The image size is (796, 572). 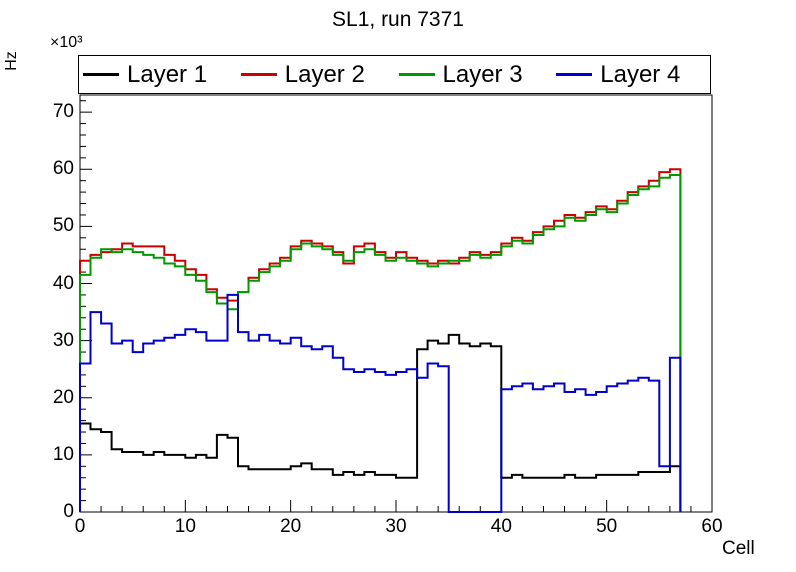 I want to click on legend-entry-layer-4: Layer 4, so click(x=631, y=75).